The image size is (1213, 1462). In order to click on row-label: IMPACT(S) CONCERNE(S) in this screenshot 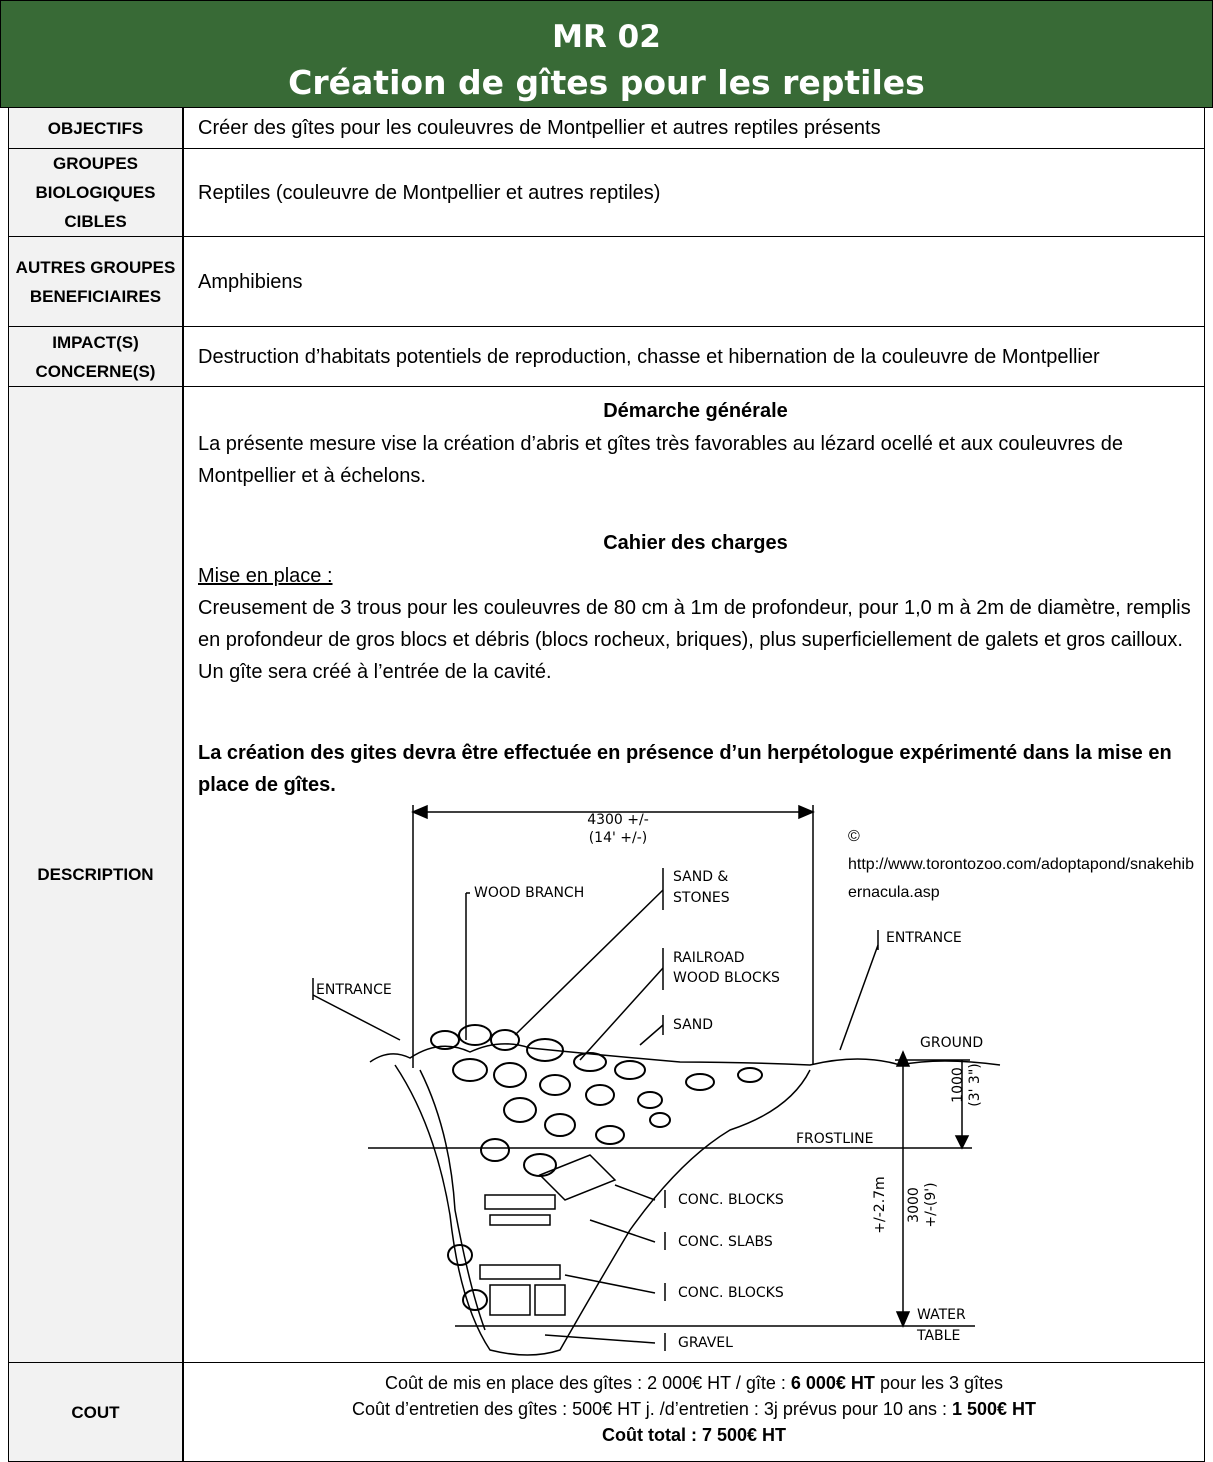, I will do `click(95, 356)`.